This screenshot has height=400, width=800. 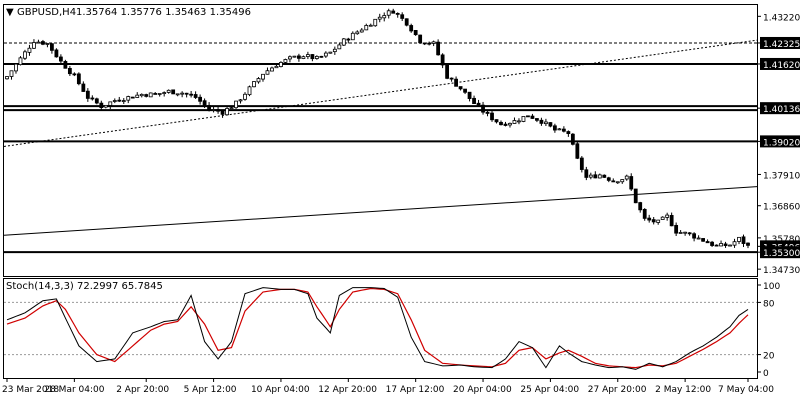 I want to click on price-tick-label: 1.43220, so click(x=781, y=18).